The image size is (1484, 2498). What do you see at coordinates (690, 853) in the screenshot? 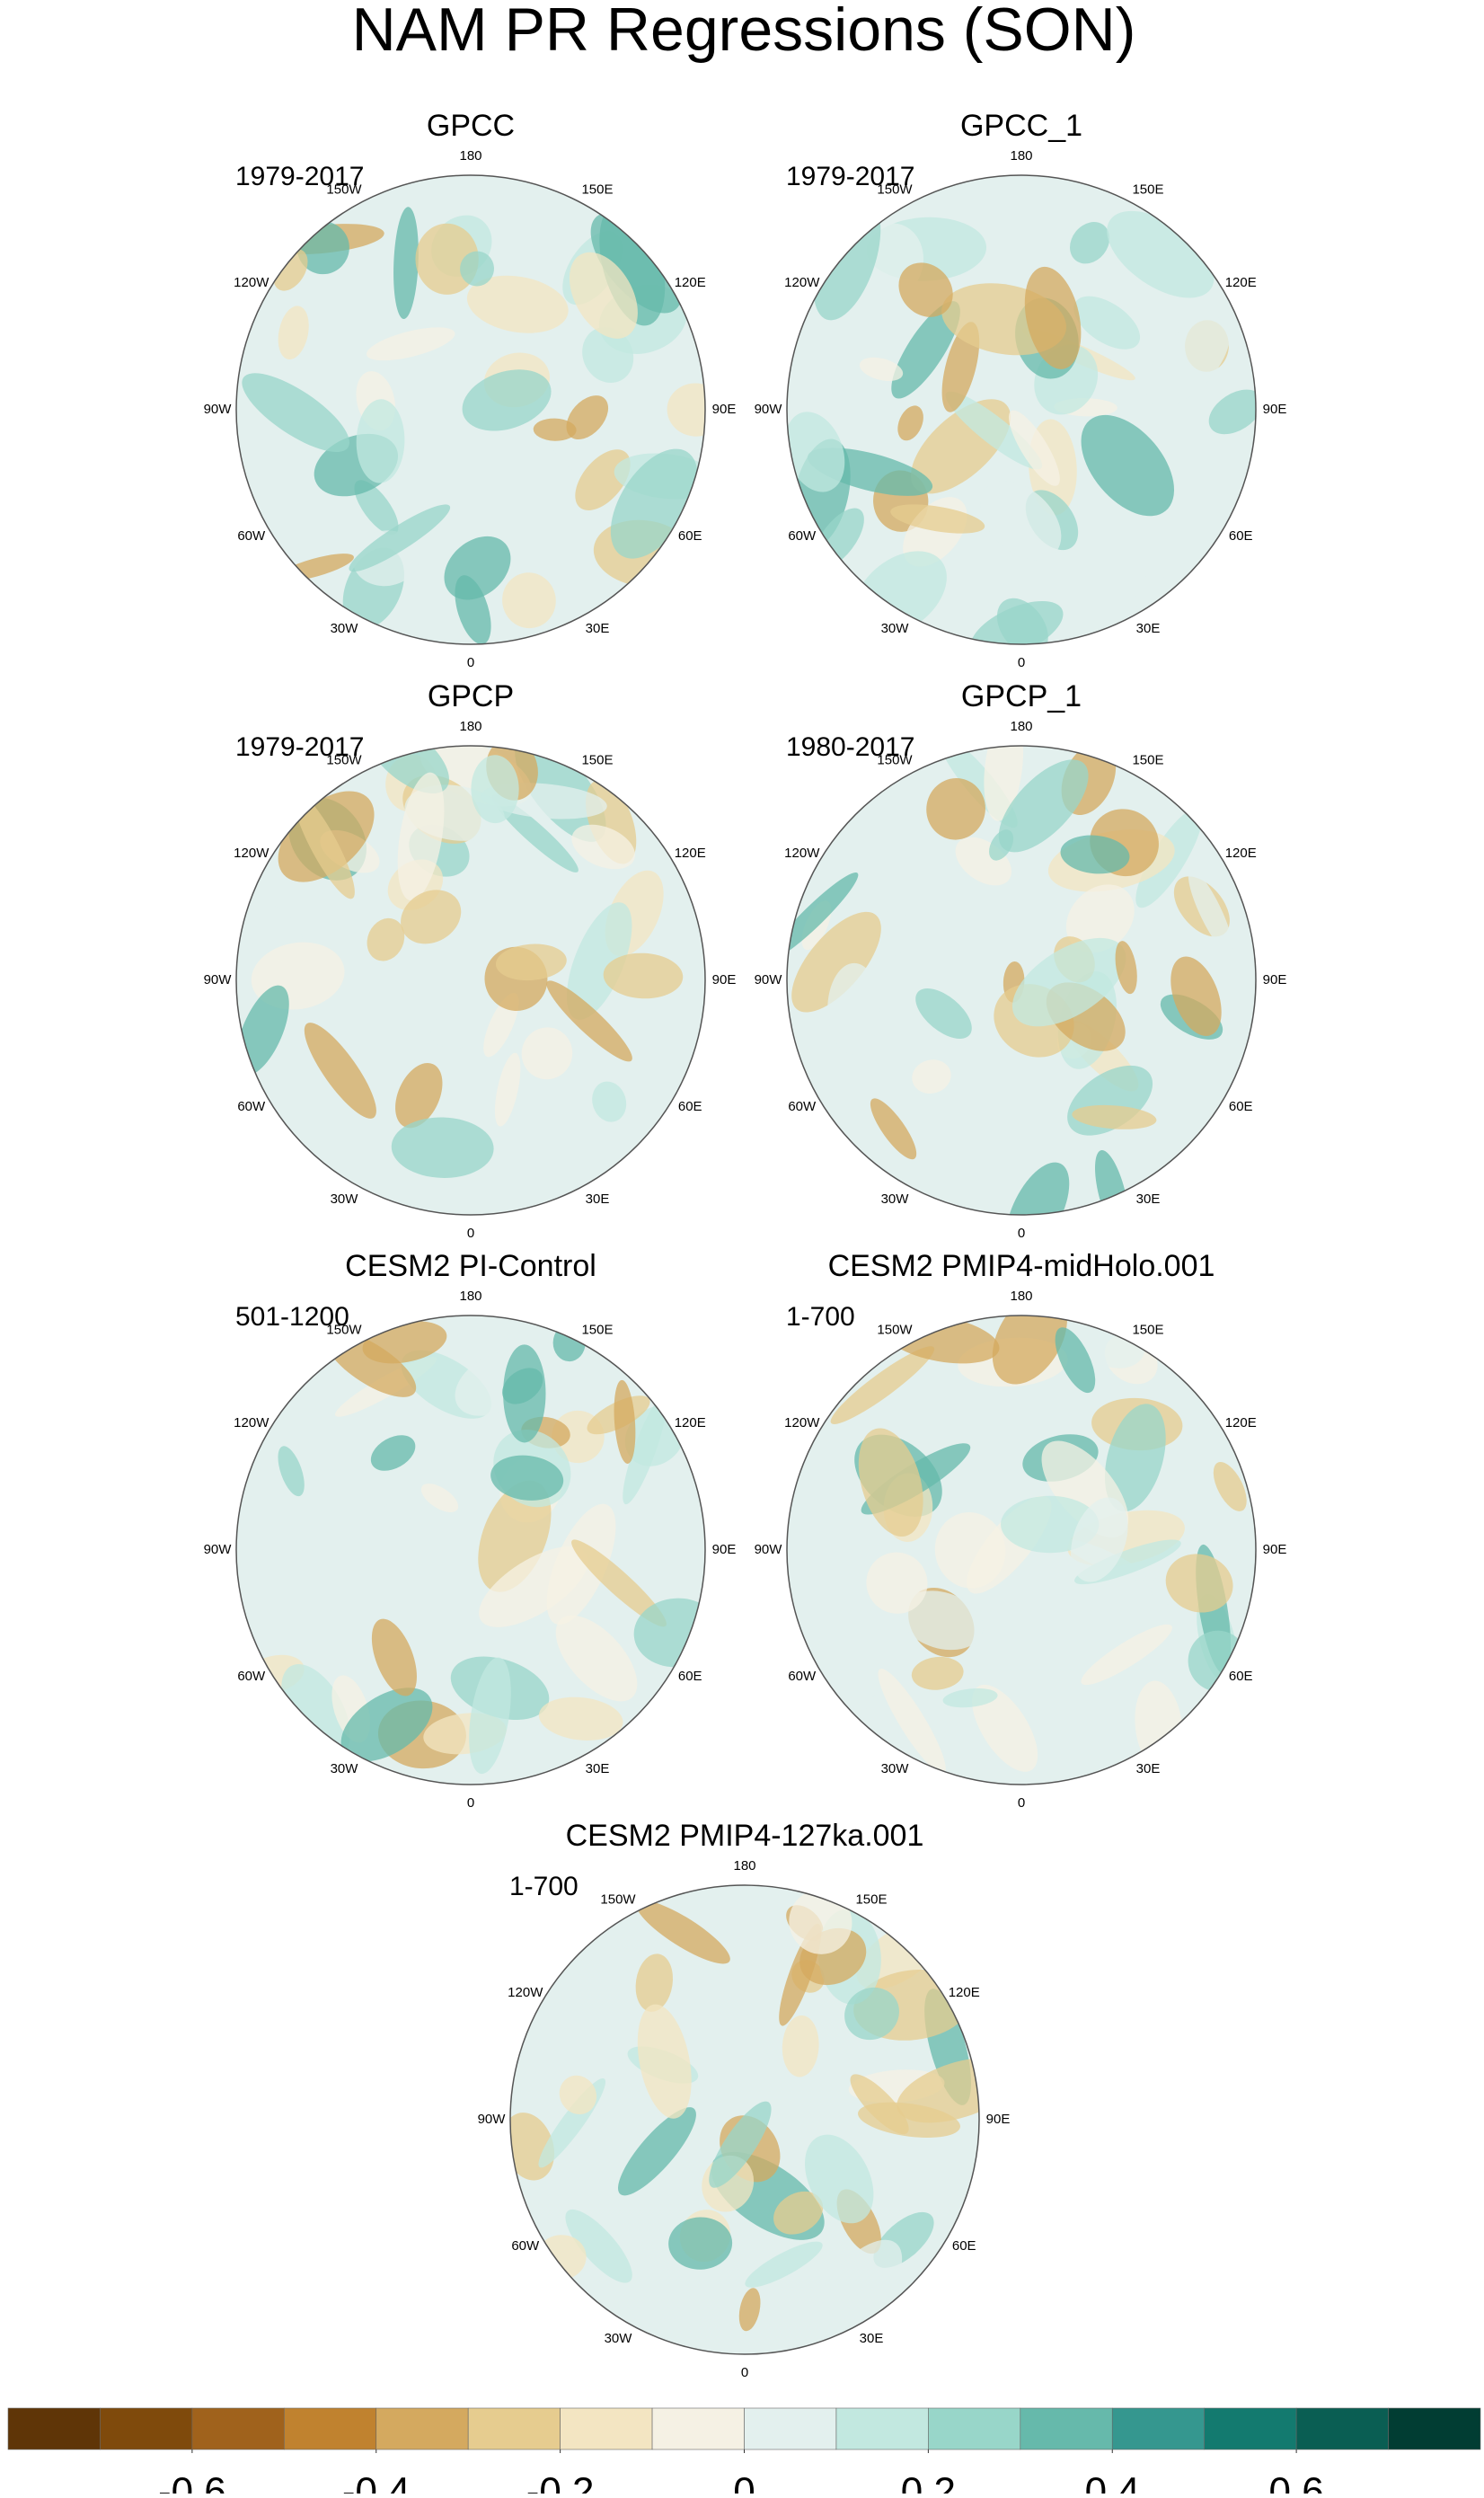
I see `longitude-label: 120E` at bounding box center [690, 853].